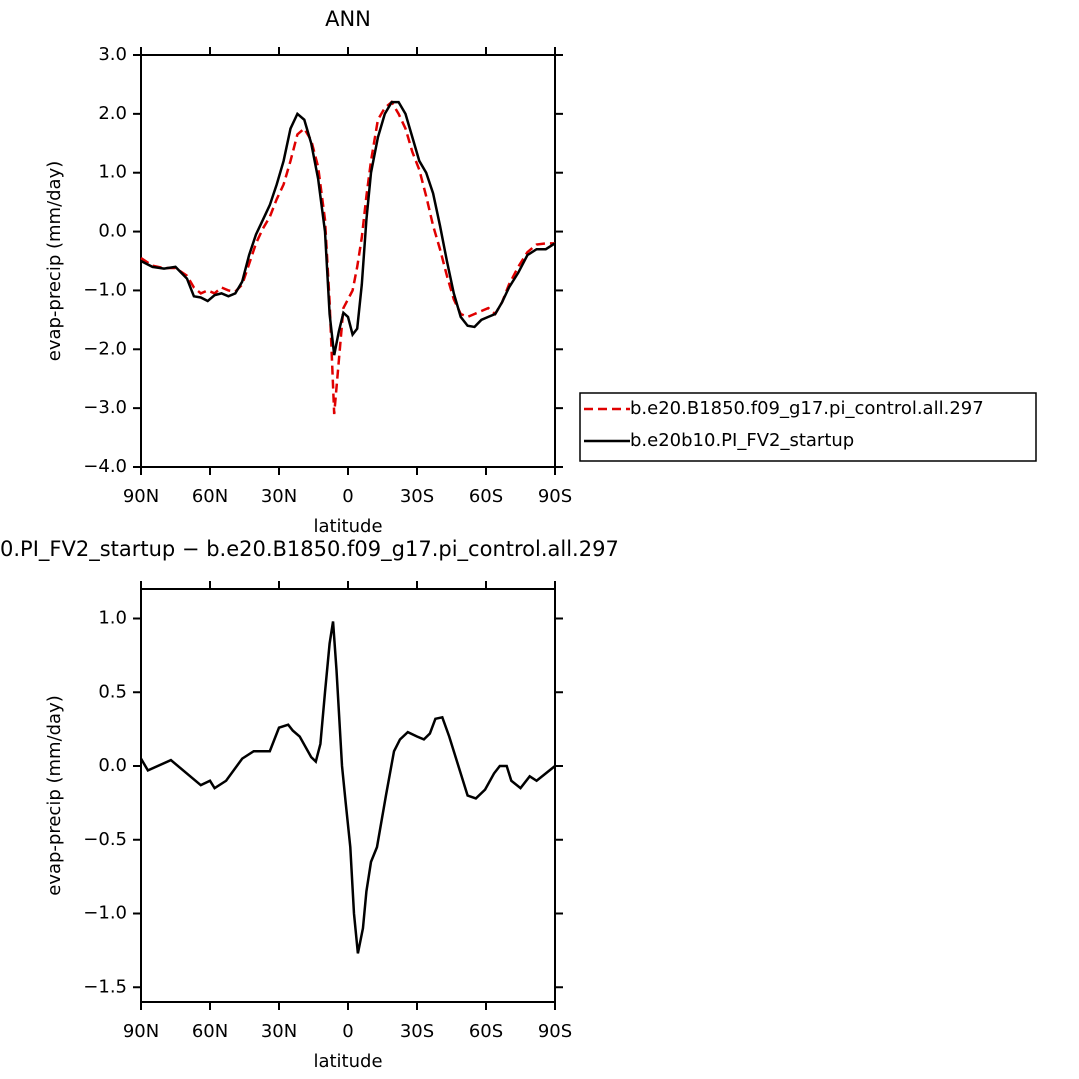  Describe the element at coordinates (808, 427) in the screenshot. I see `legend-box` at that location.